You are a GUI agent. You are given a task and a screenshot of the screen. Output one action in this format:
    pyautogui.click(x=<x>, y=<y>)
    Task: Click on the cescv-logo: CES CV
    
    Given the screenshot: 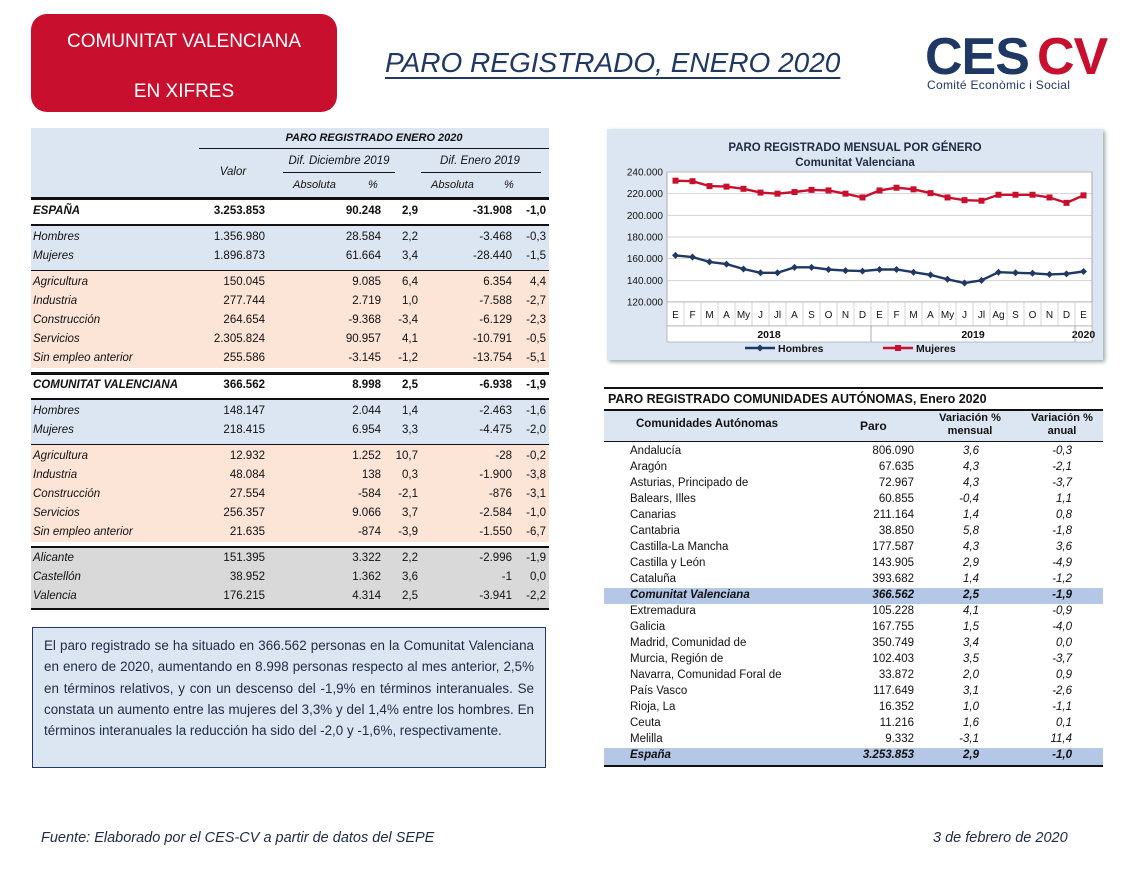 What is the action you would take?
    pyautogui.click(x=1017, y=57)
    